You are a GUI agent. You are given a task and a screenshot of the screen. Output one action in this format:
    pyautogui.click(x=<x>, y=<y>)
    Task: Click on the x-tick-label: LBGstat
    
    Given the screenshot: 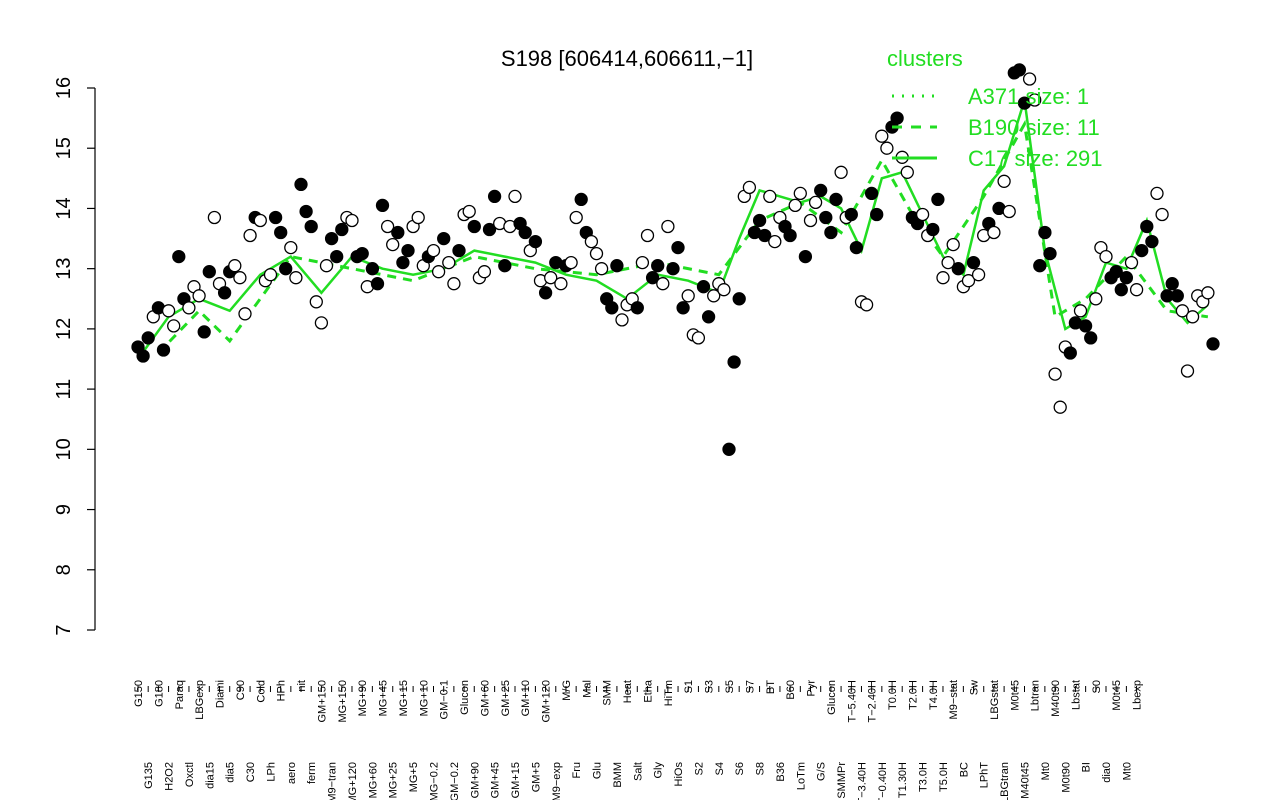 What is the action you would take?
    pyautogui.click(x=995, y=700)
    